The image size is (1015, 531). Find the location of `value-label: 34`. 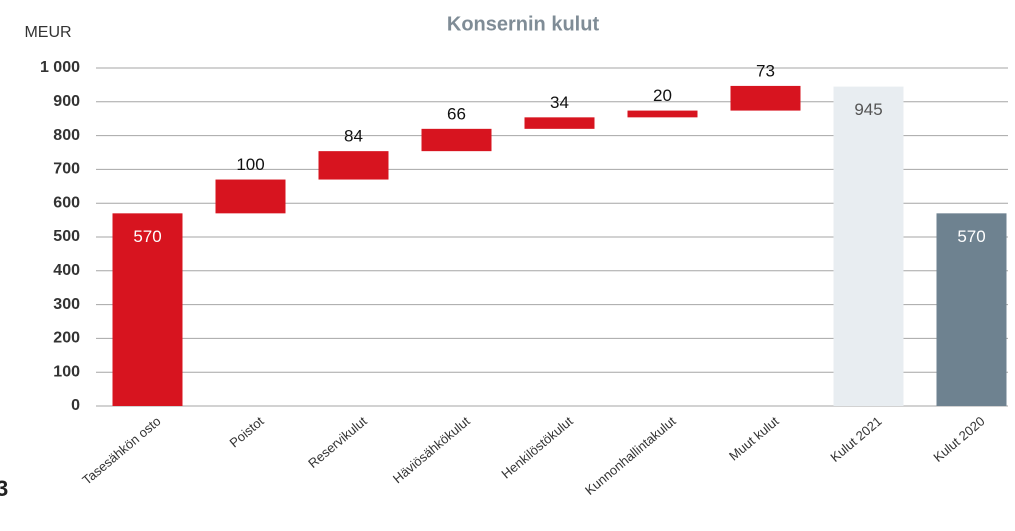

value-label: 34 is located at coordinates (559, 102).